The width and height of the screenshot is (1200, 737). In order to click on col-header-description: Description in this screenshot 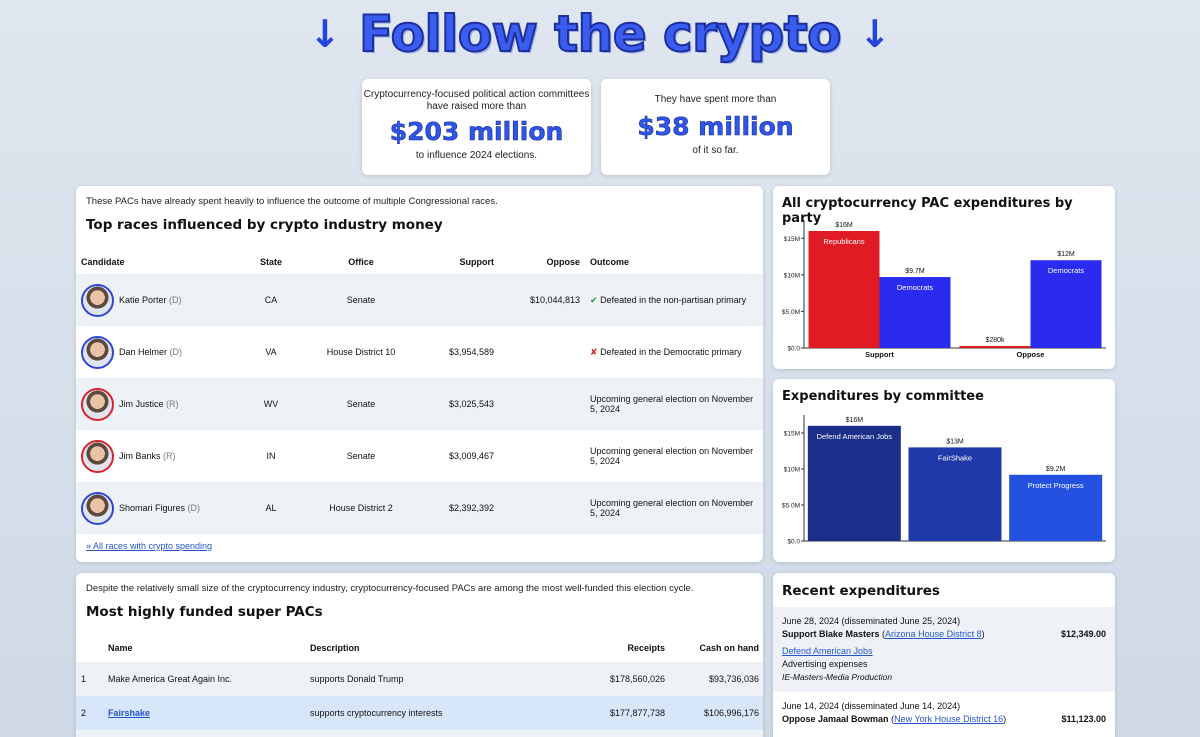, I will do `click(335, 648)`.